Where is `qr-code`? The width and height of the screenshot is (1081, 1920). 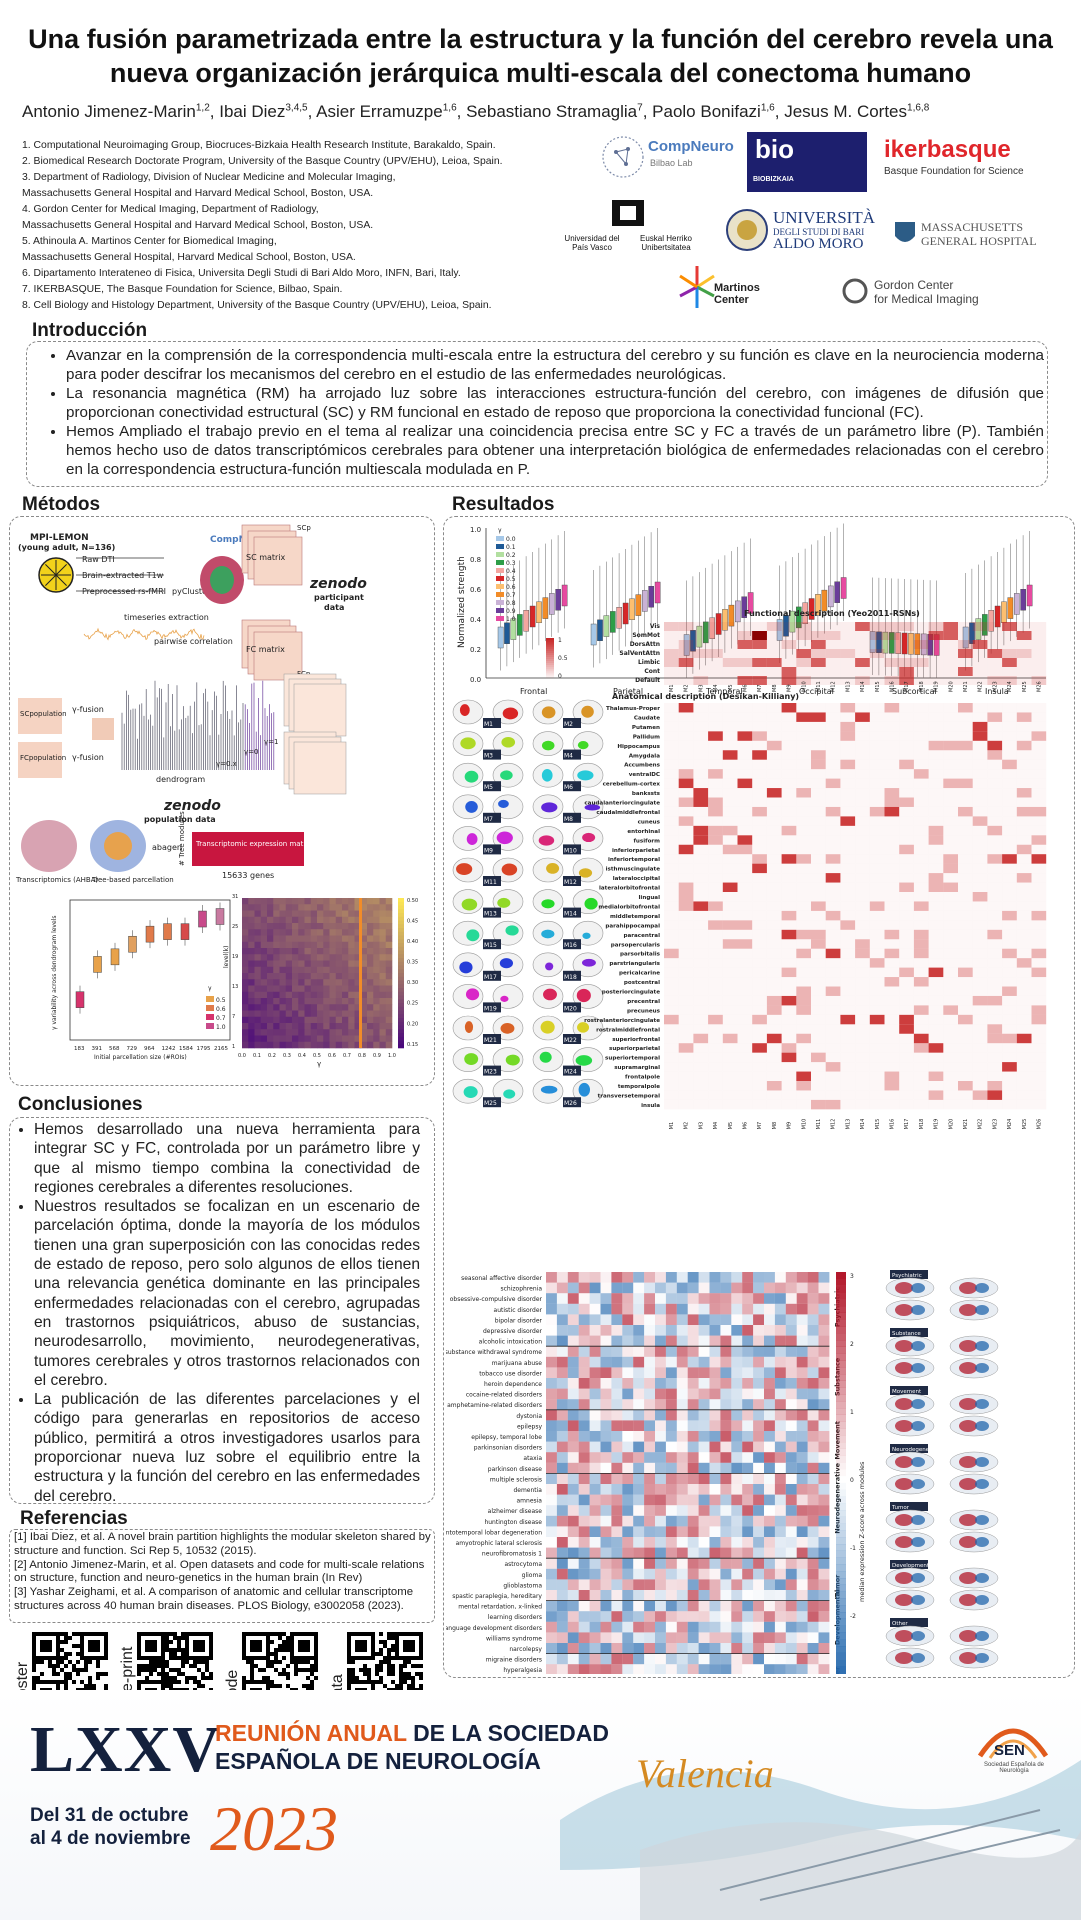 qr-code is located at coordinates (70, 1670).